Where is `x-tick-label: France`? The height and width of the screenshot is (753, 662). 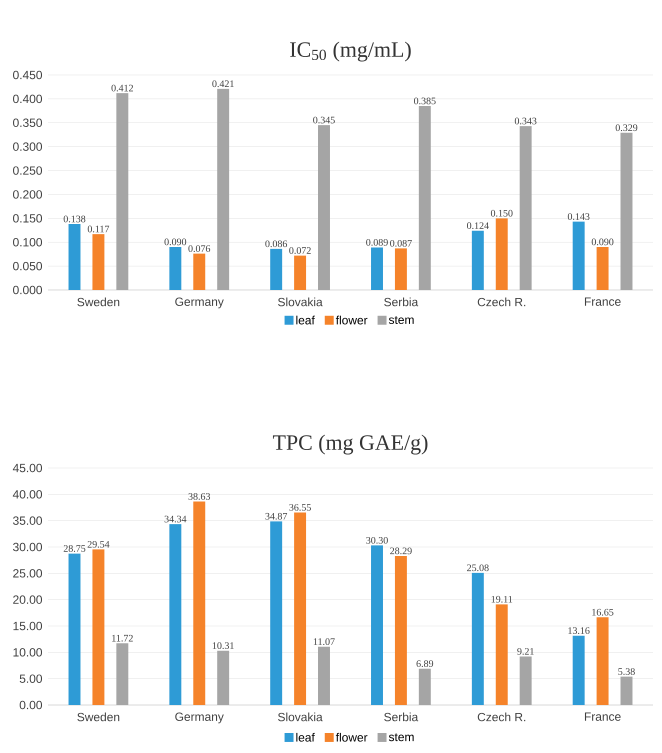
x-tick-label: France is located at coordinates (602, 302).